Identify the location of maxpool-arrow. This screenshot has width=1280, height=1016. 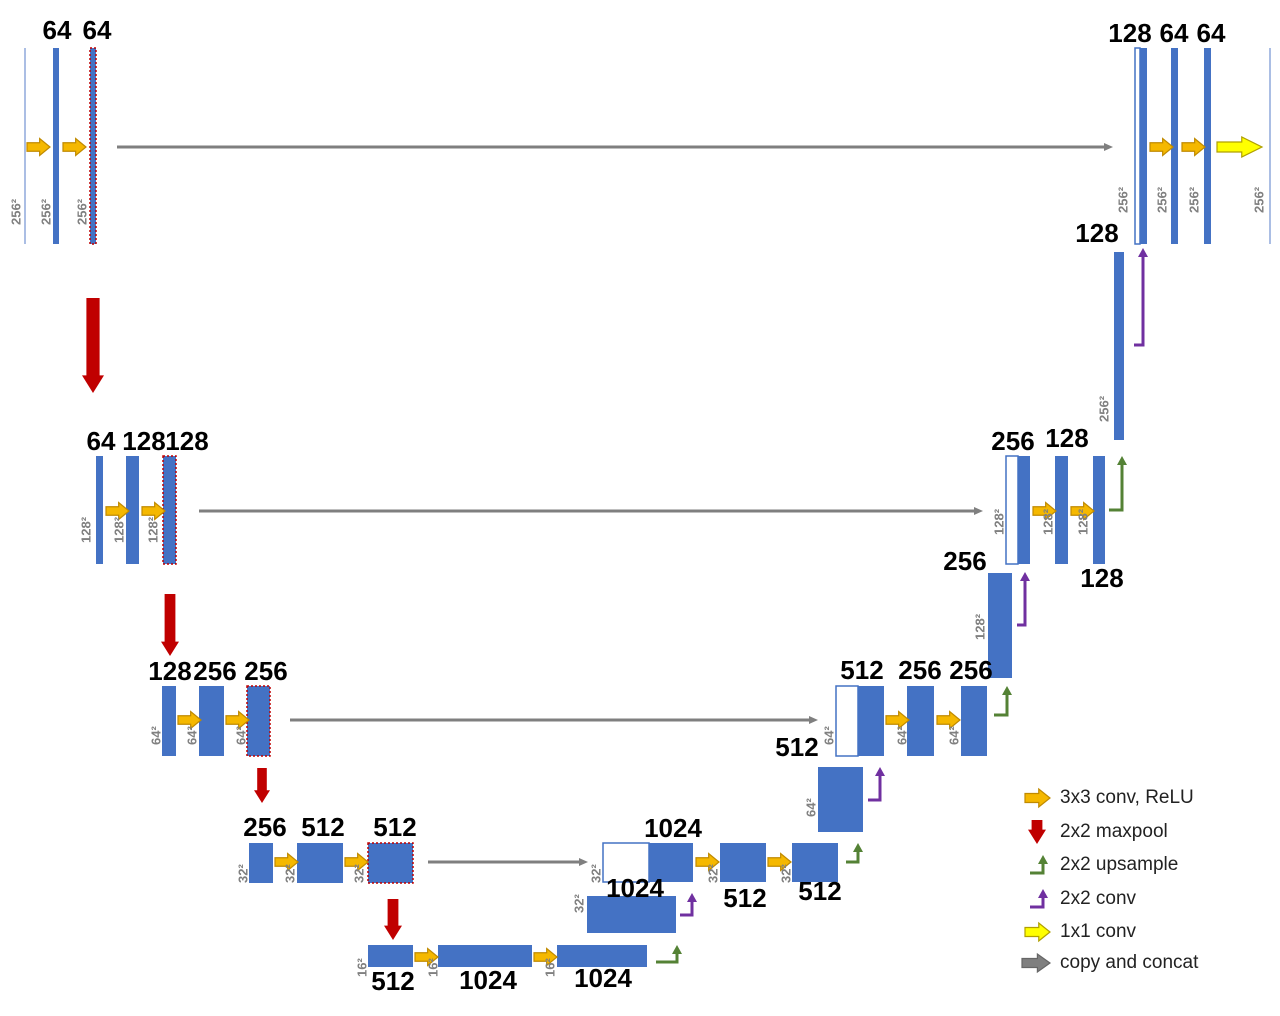
(170, 625).